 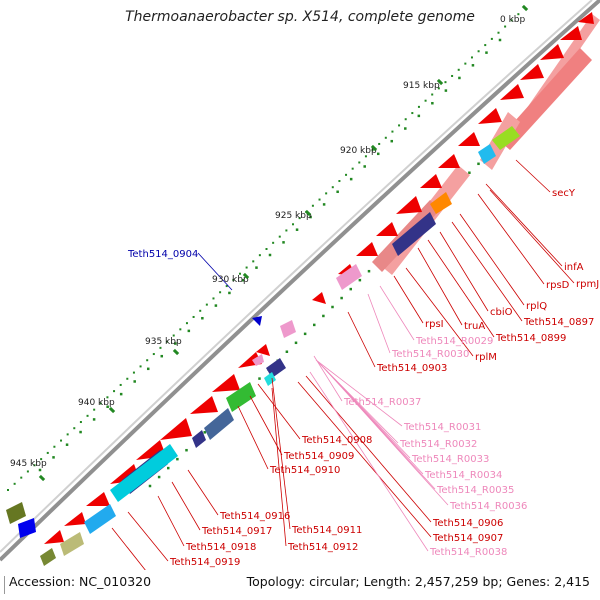 I want to click on gene-label: Teth514_R0036, so click(x=488, y=506).